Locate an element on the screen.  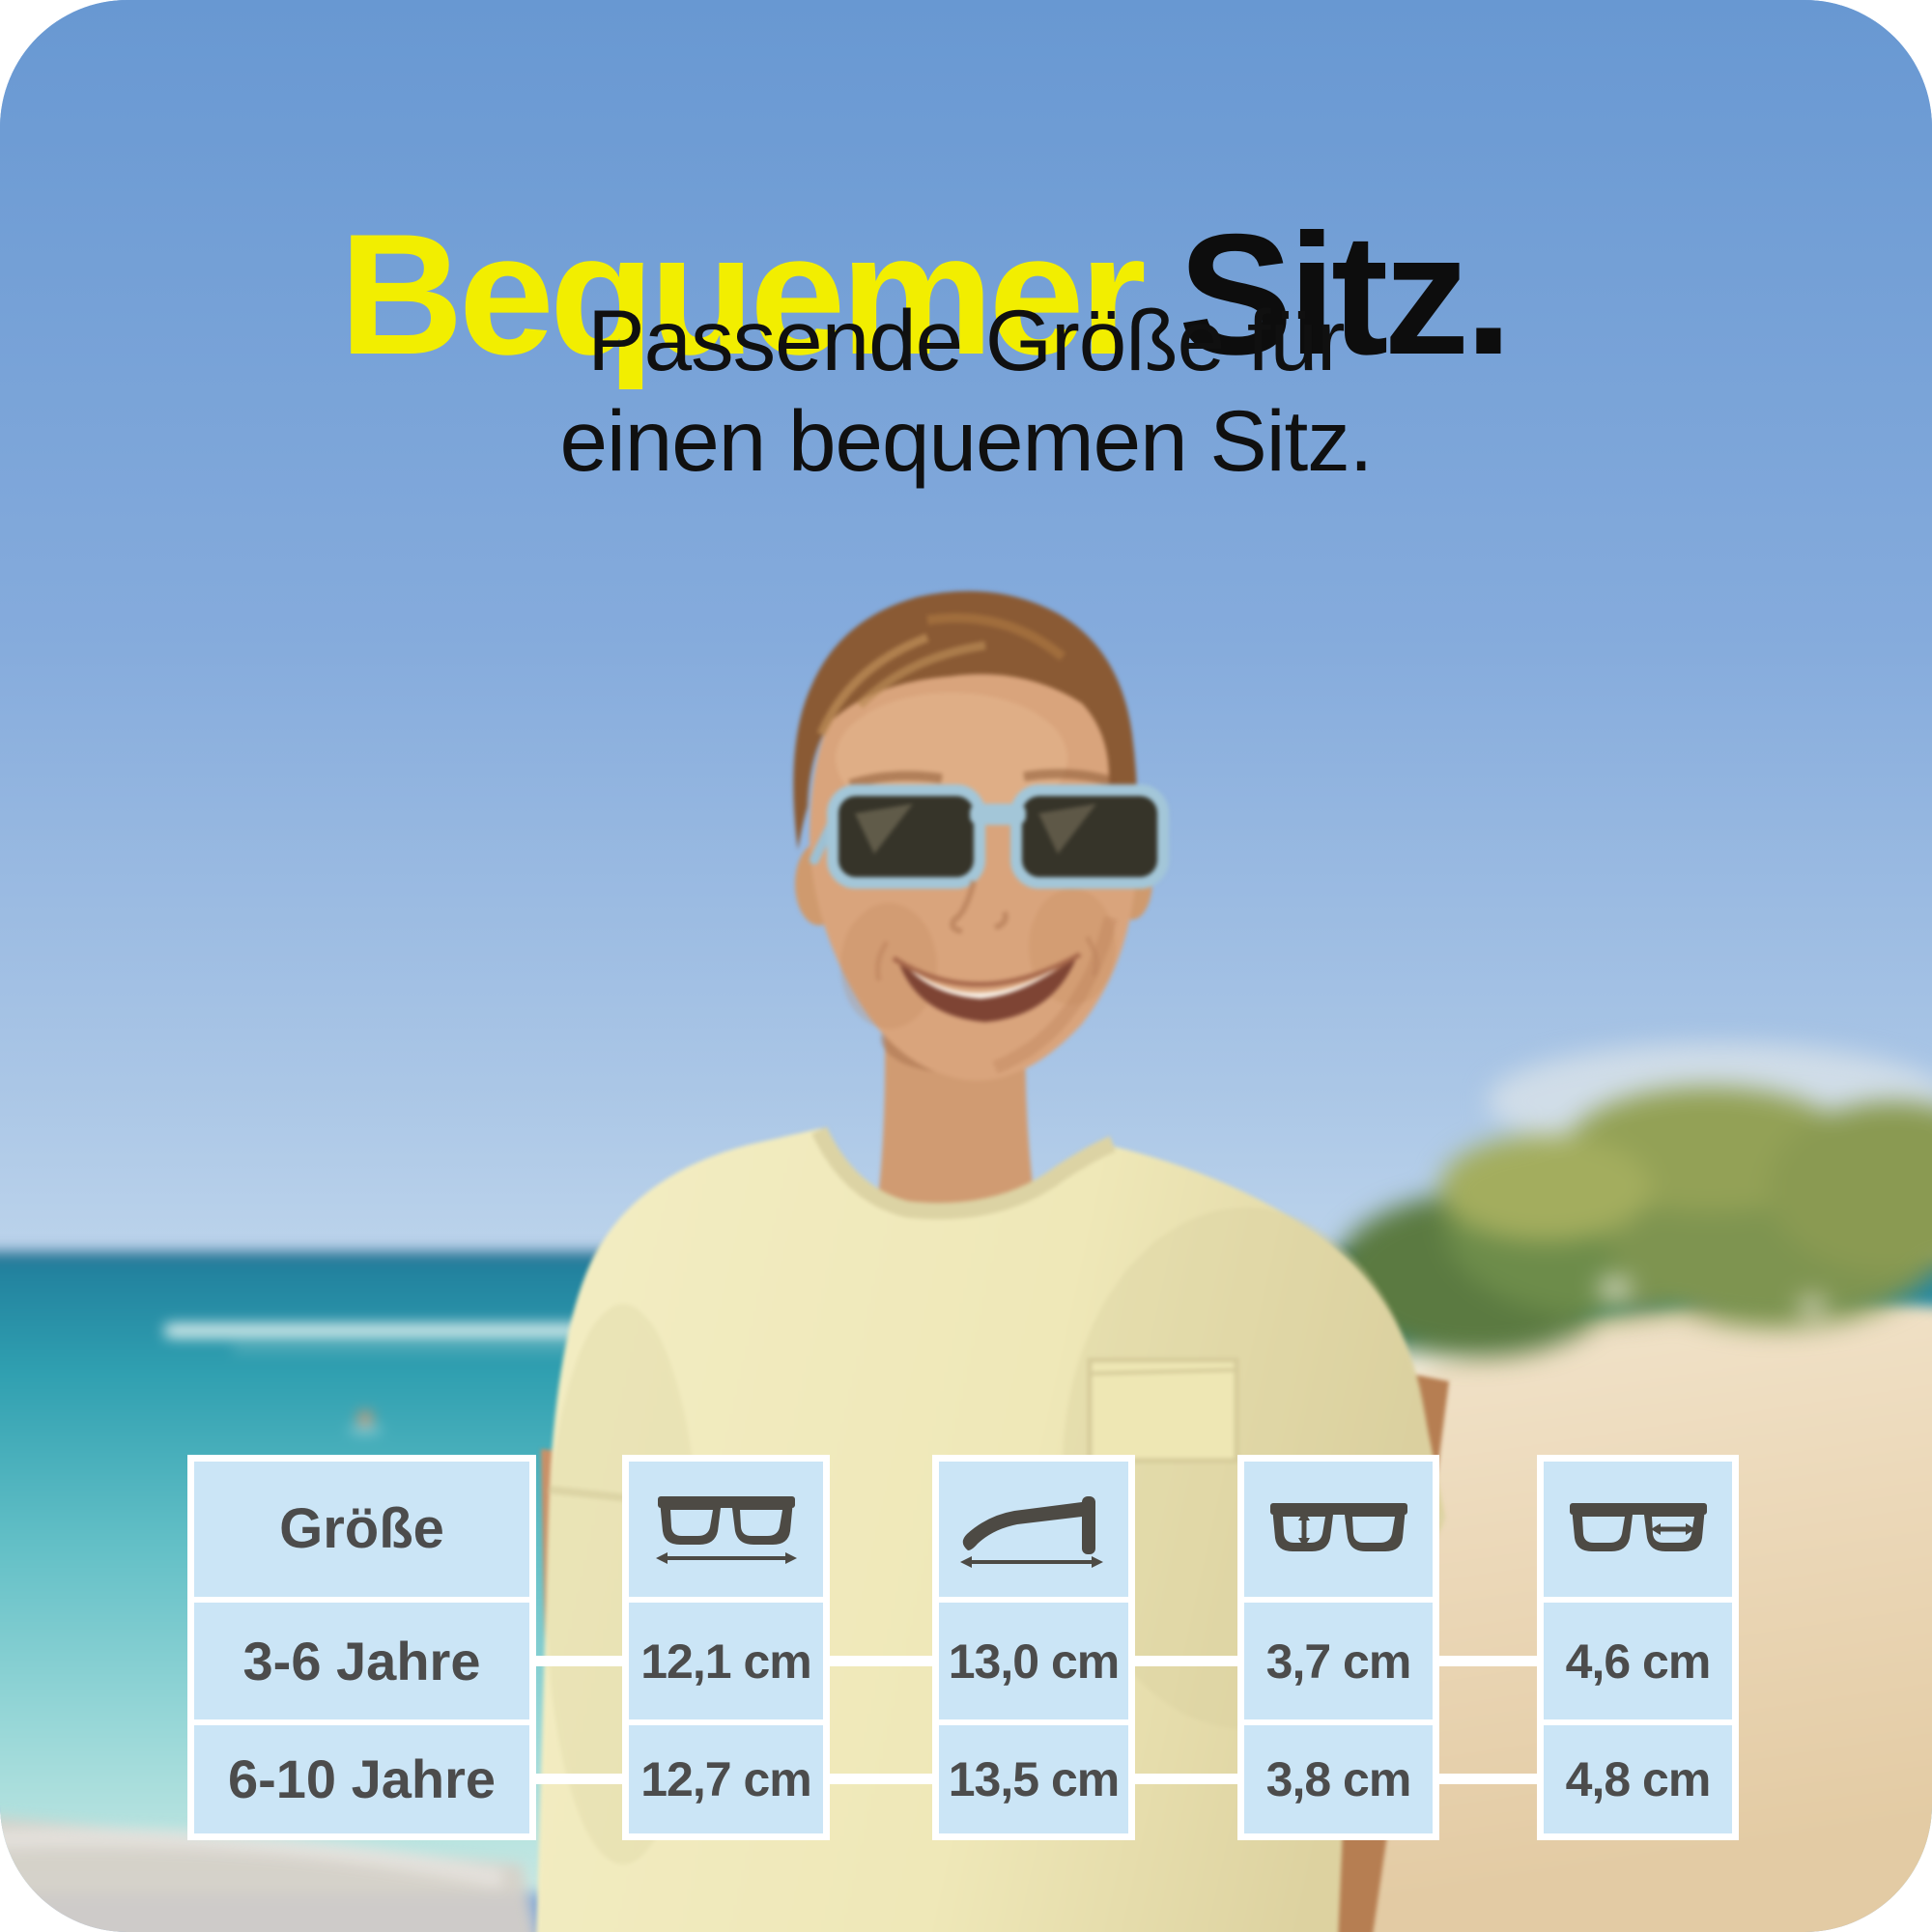
table-column-lens-height: 3,7 cm 3,8 cm is located at coordinates (1338, 1647).